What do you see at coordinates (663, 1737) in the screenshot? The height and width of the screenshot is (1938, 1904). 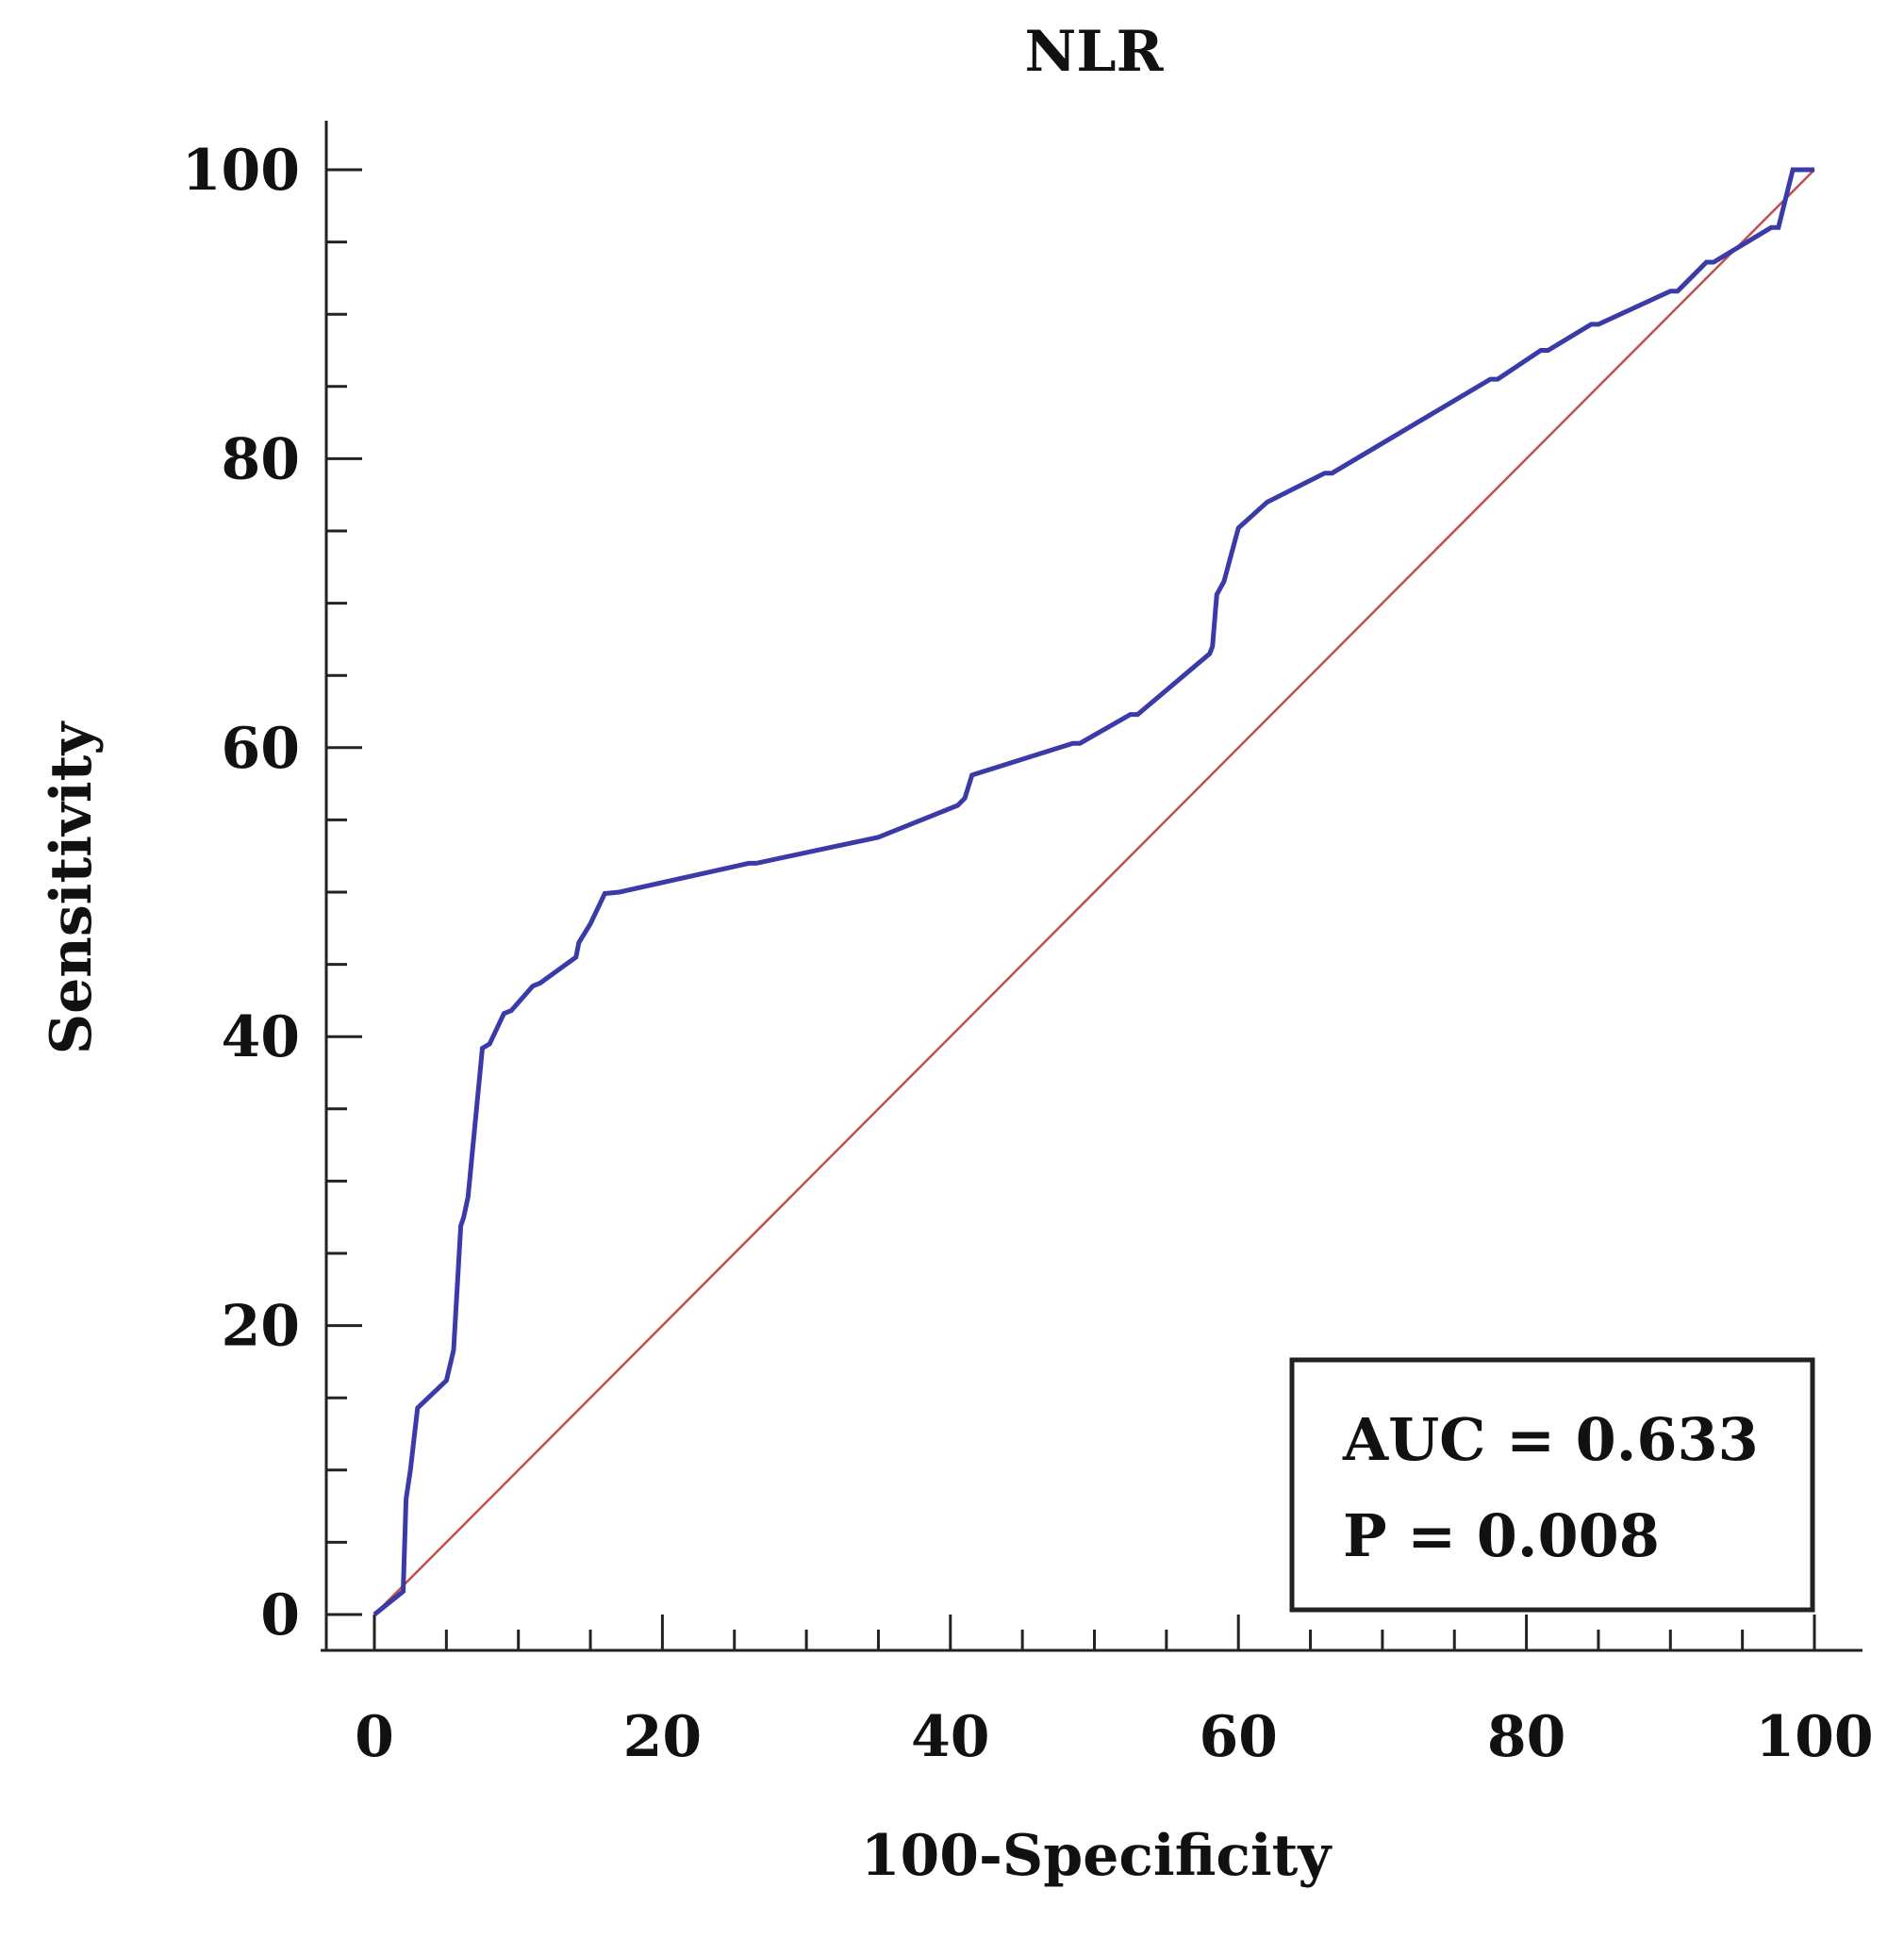 I see `x-tick-label: 20` at bounding box center [663, 1737].